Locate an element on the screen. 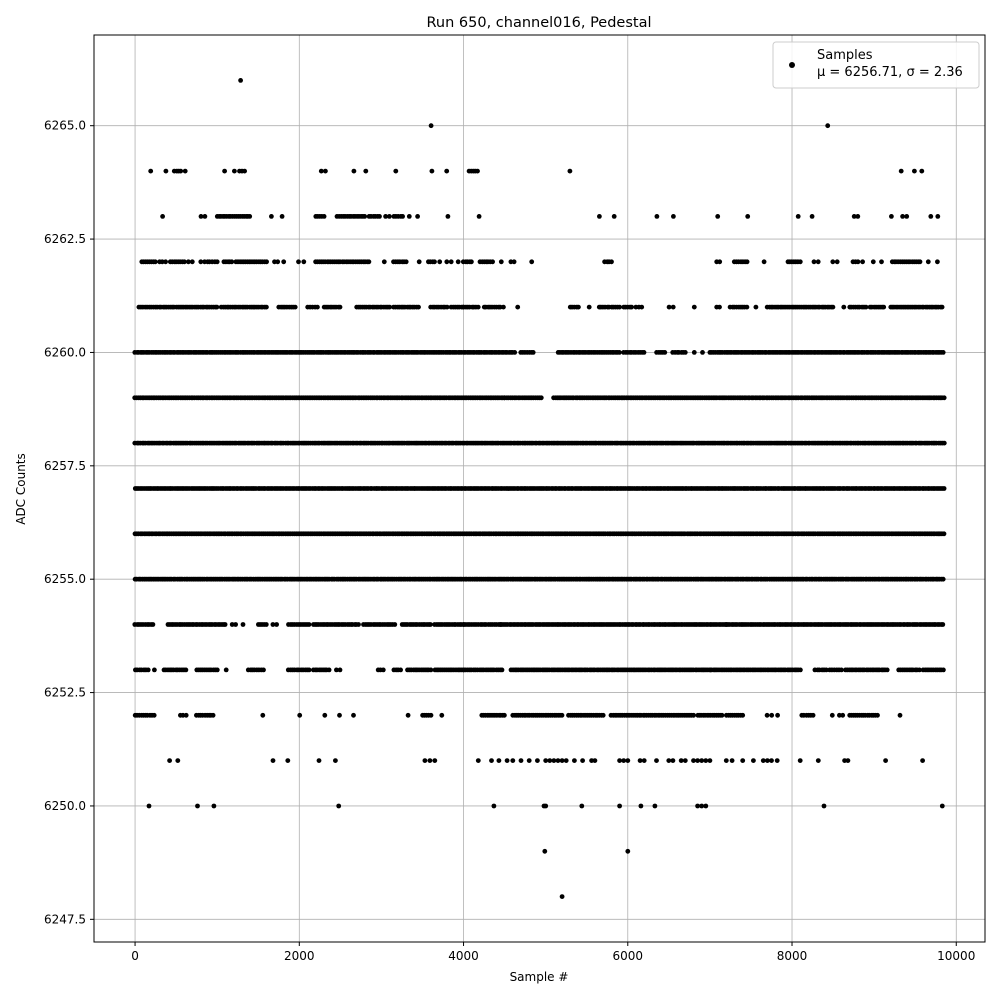 The image size is (1000, 1000). x-tick-label: 0 is located at coordinates (135, 956).